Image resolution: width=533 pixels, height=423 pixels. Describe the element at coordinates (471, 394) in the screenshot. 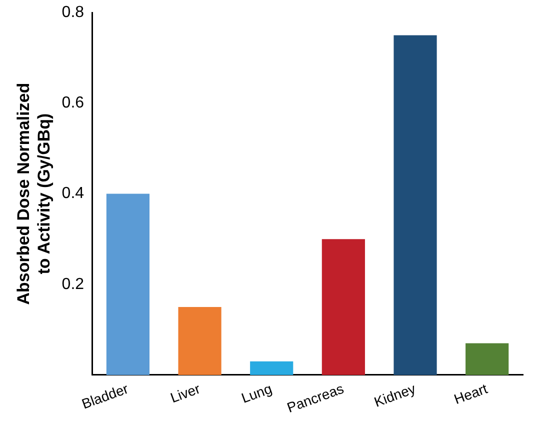

I see `x-tick-label: Heart` at that location.